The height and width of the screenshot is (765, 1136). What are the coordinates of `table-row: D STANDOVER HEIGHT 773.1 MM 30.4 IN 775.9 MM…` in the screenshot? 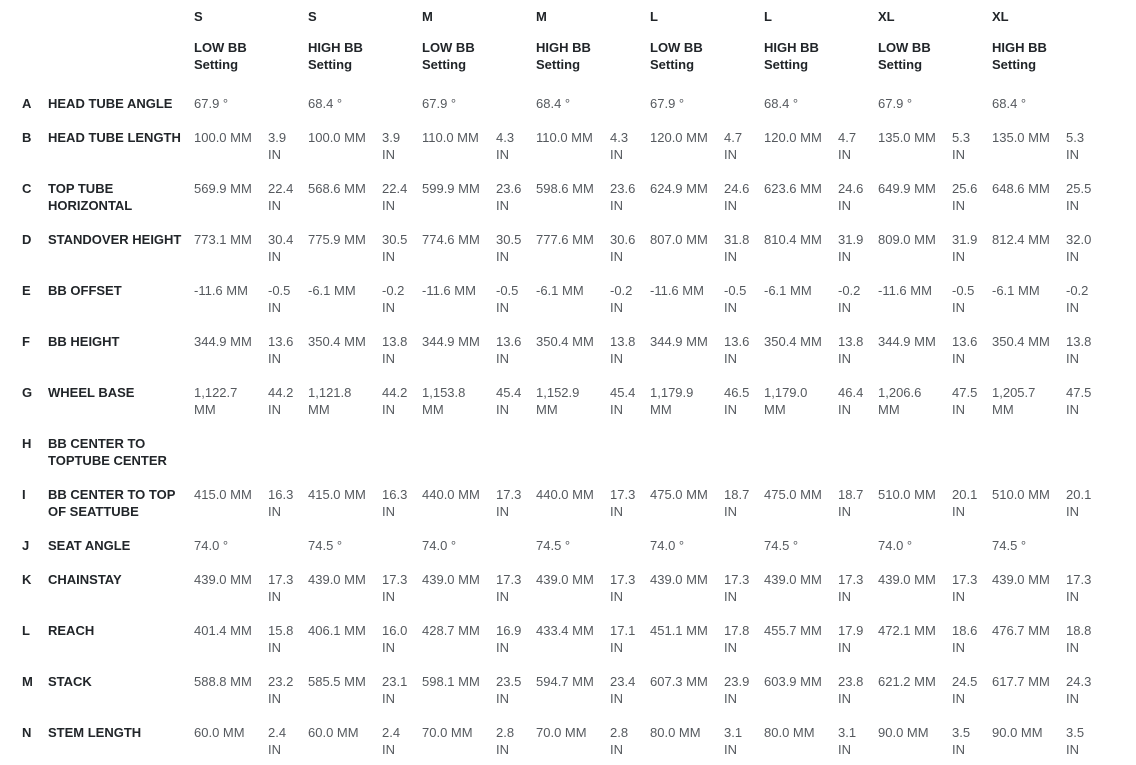 It's located at (564, 256).